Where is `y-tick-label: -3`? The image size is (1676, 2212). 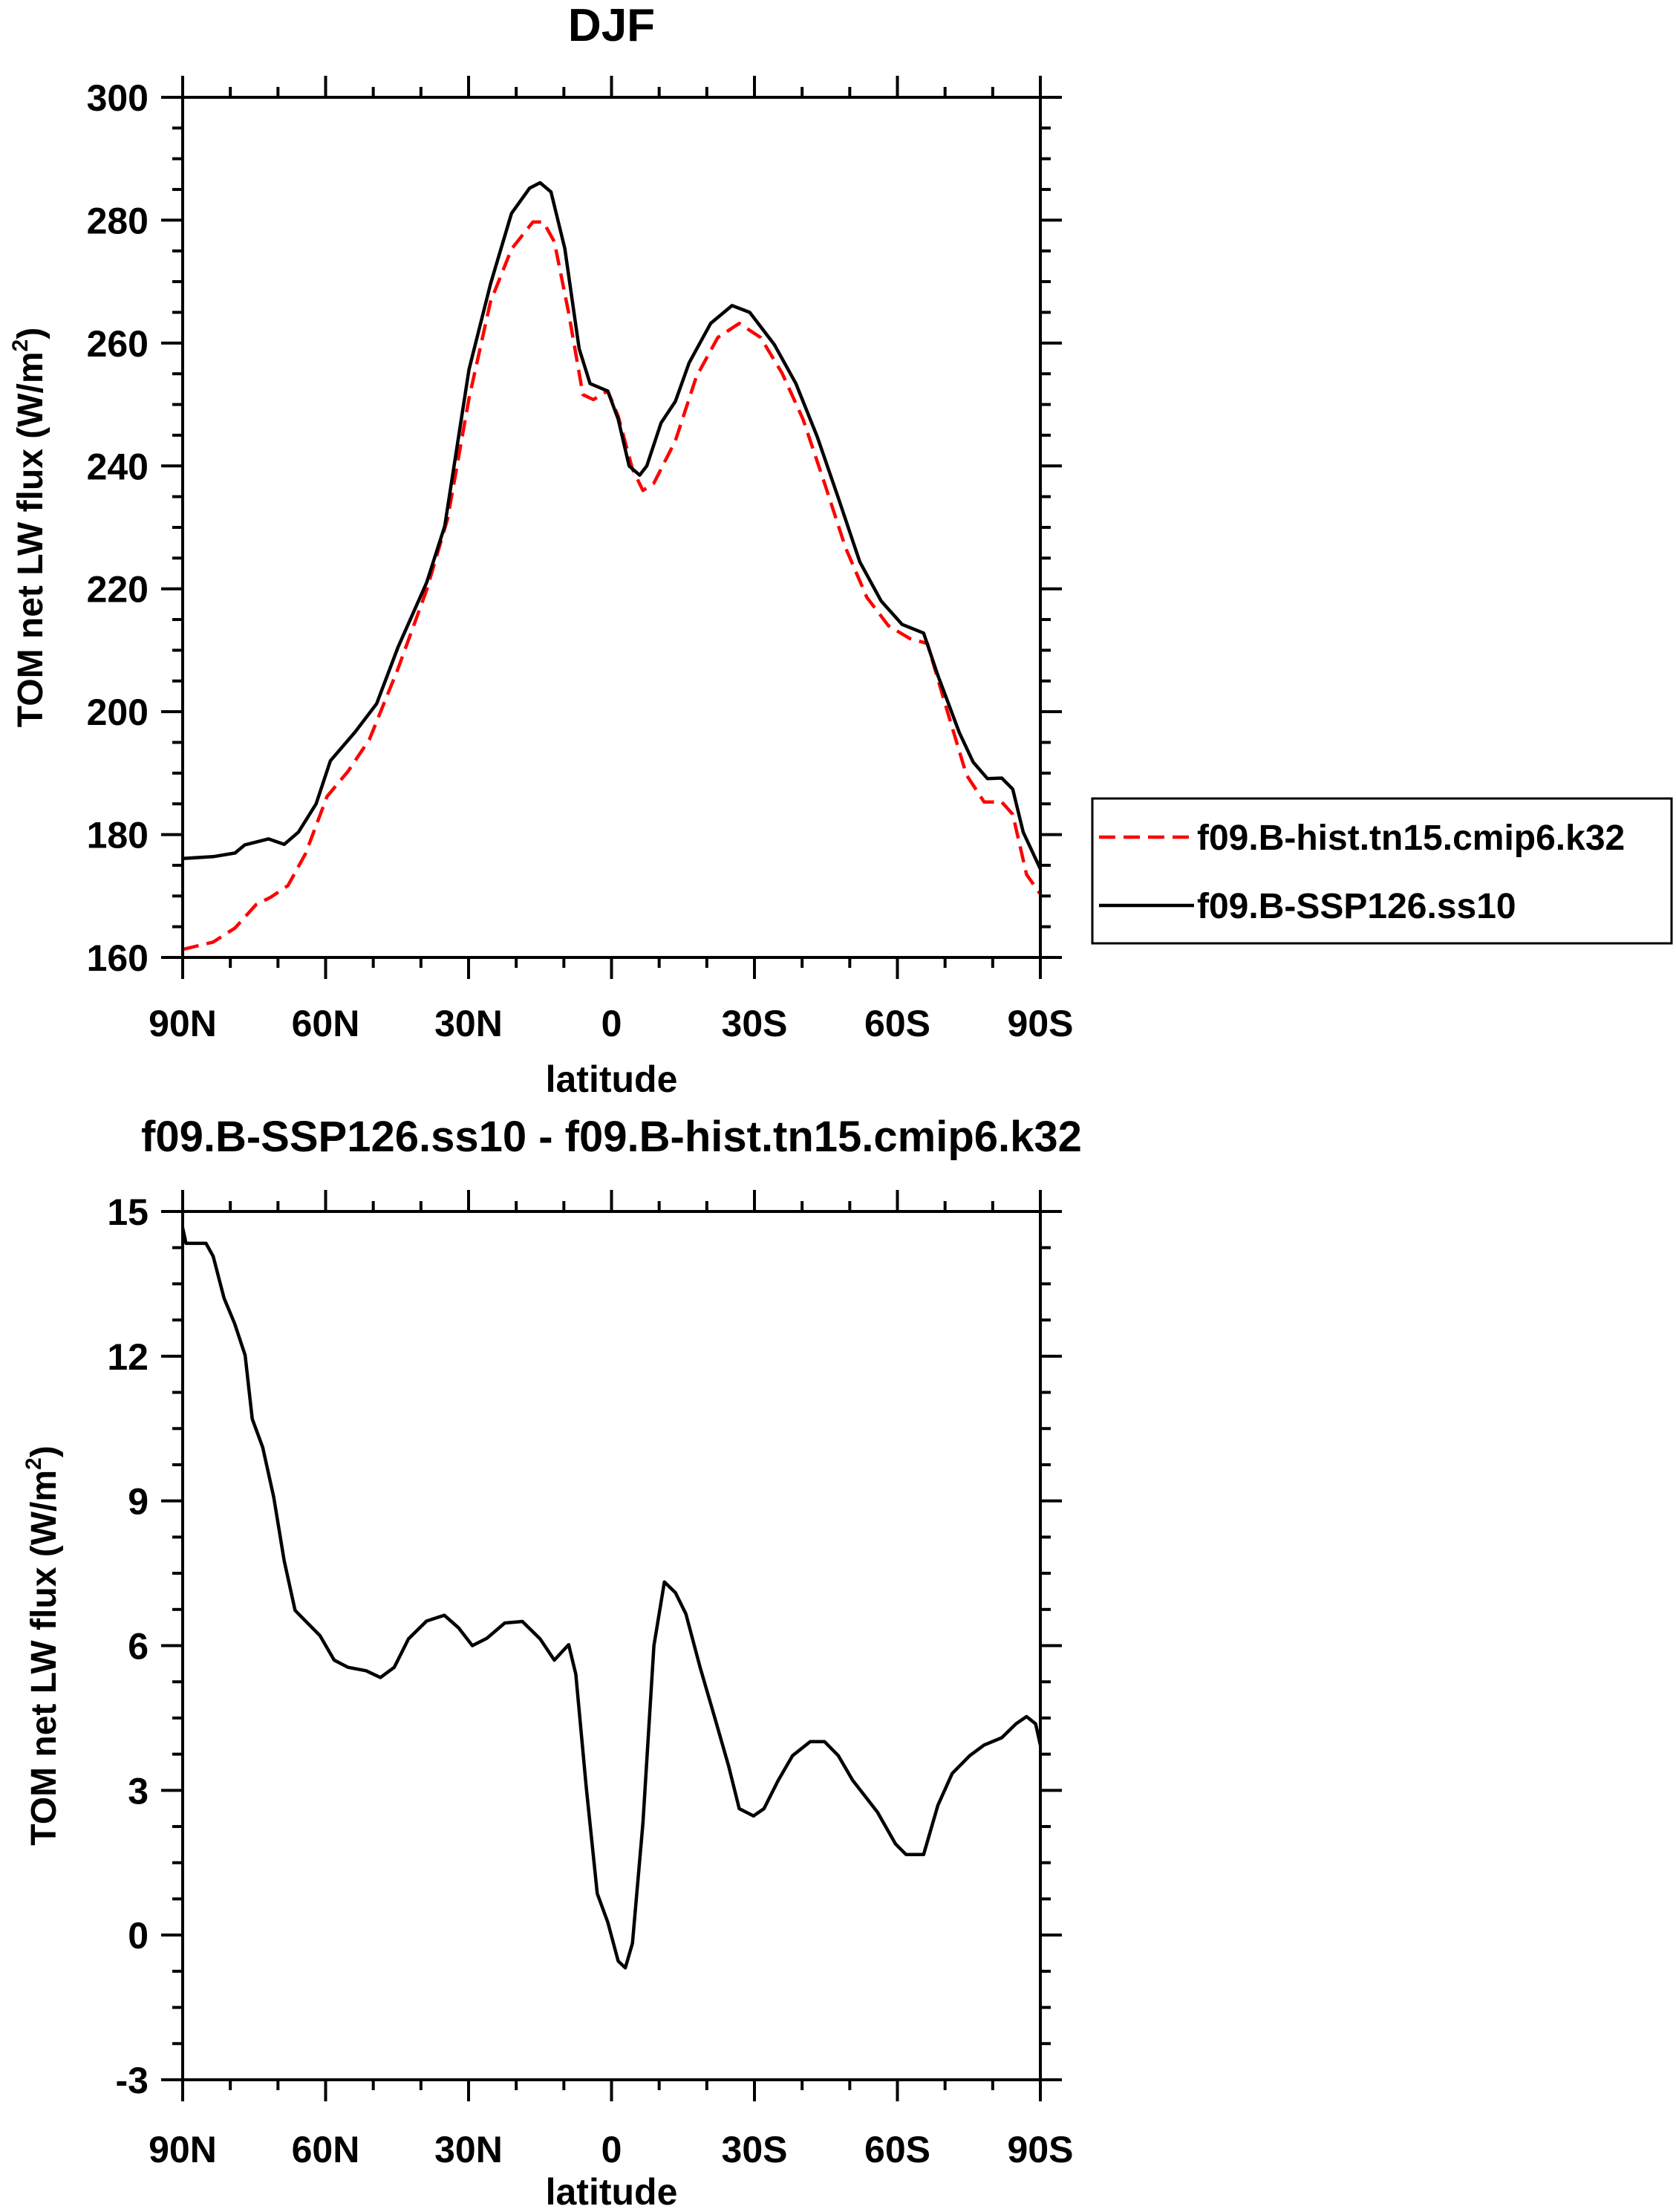
y-tick-label: -3 is located at coordinates (132, 2080).